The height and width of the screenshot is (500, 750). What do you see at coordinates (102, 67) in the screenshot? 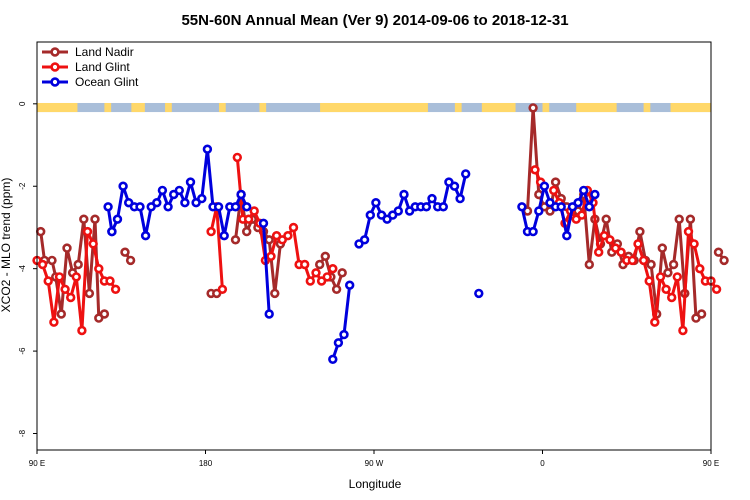
I see `legend-label: Land Glint` at bounding box center [102, 67].